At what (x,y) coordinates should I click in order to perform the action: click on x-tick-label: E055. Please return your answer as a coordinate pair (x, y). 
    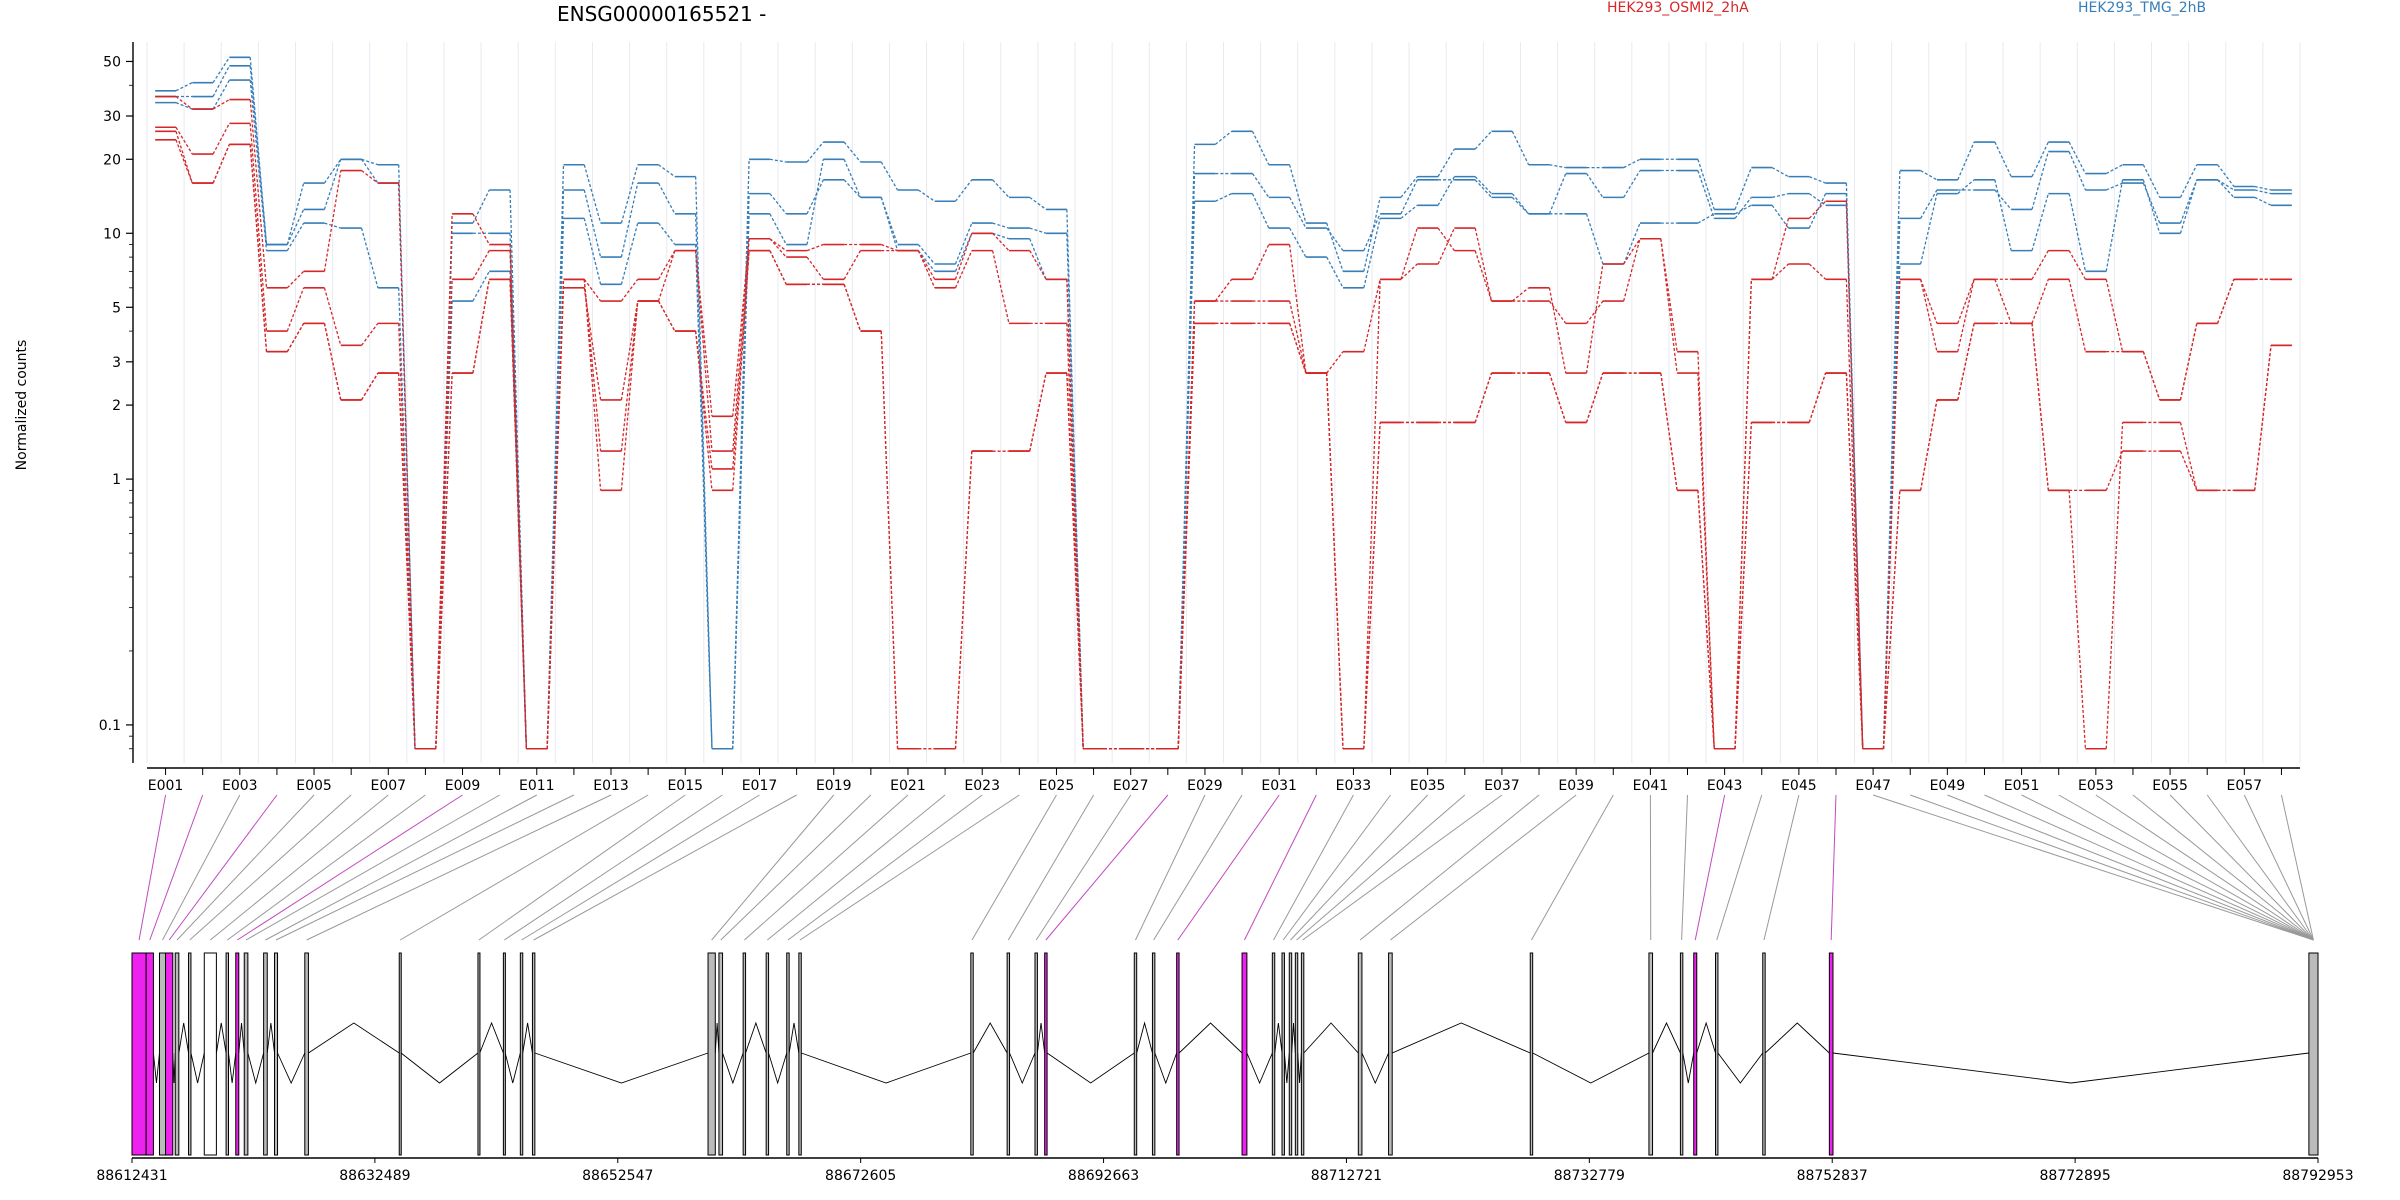
    Looking at the image, I should click on (2170, 786).